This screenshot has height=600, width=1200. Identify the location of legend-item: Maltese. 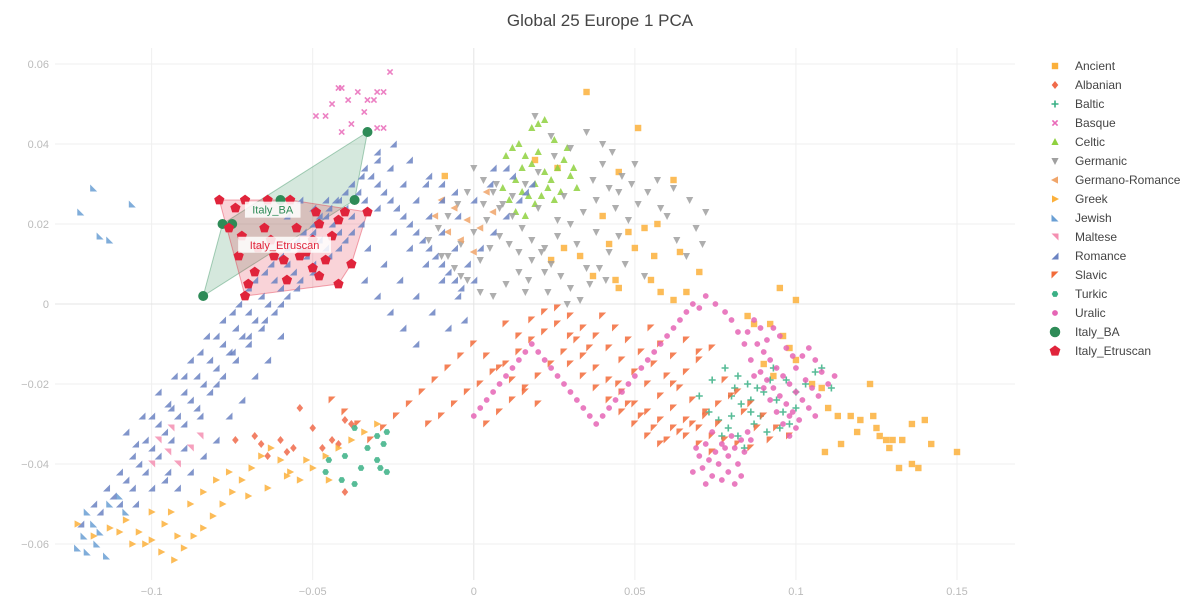
(1084, 237).